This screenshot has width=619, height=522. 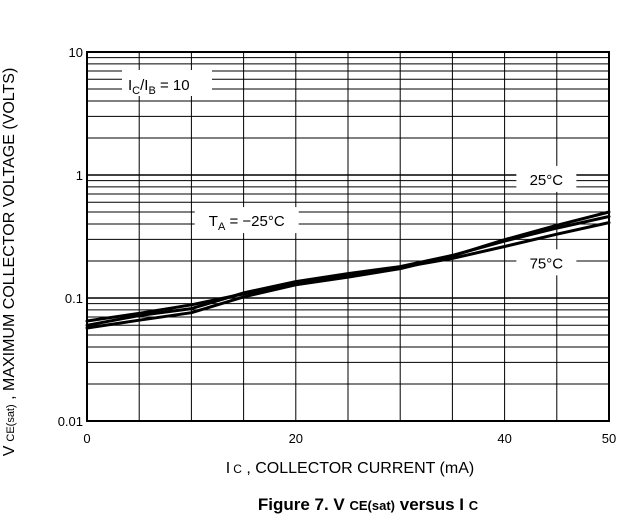 I want to click on x-axis-label-rest: , COLLECTOR CURRENT (mA), so click(x=358, y=468).